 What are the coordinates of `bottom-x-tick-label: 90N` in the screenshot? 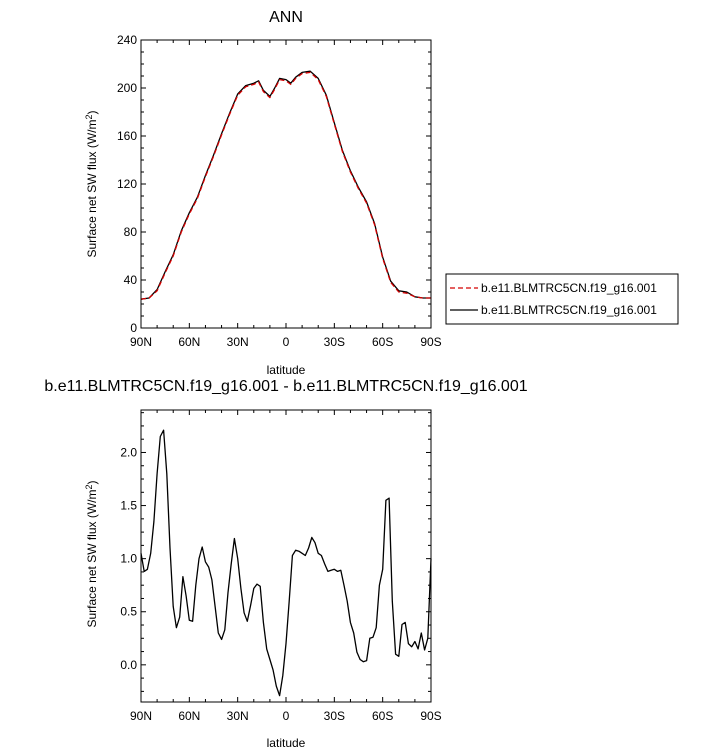 It's located at (141, 716).